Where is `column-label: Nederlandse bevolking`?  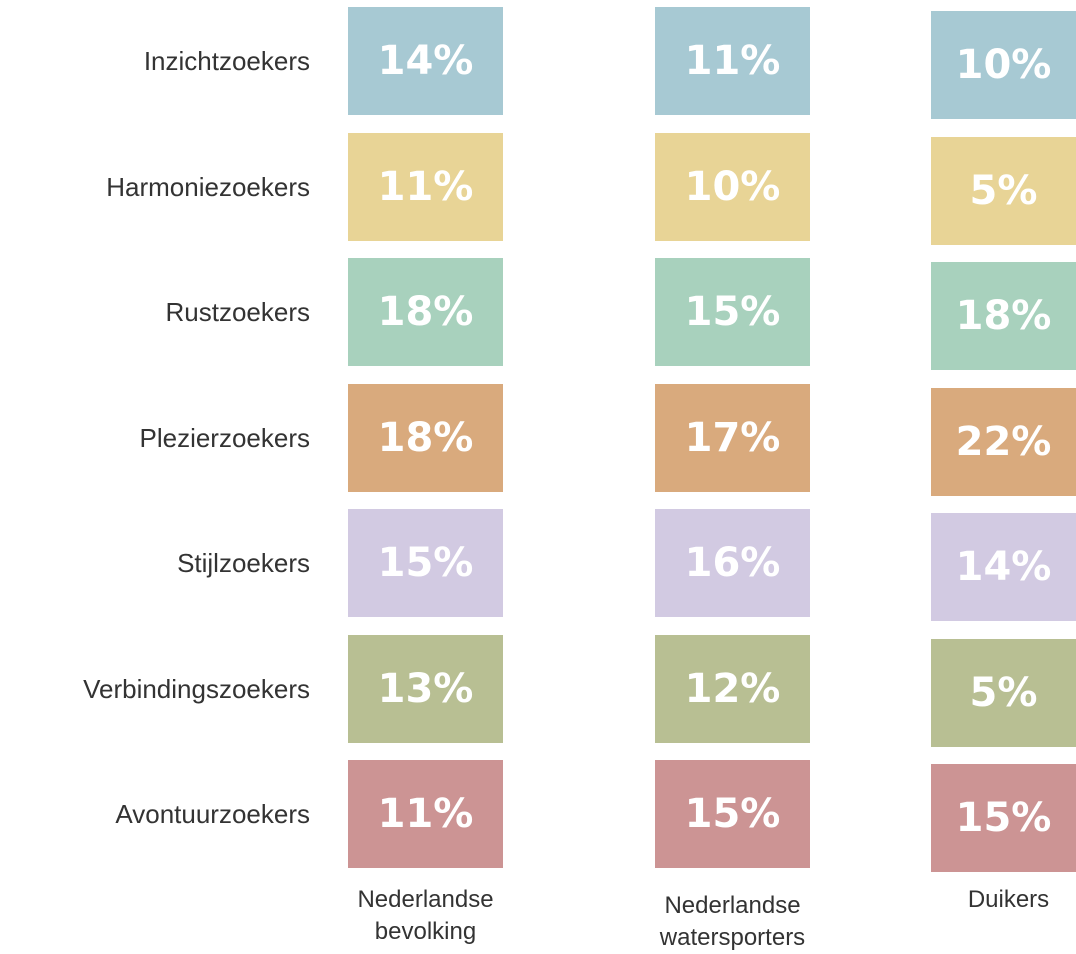
column-label: Nederlandse bevolking is located at coordinates (425, 915).